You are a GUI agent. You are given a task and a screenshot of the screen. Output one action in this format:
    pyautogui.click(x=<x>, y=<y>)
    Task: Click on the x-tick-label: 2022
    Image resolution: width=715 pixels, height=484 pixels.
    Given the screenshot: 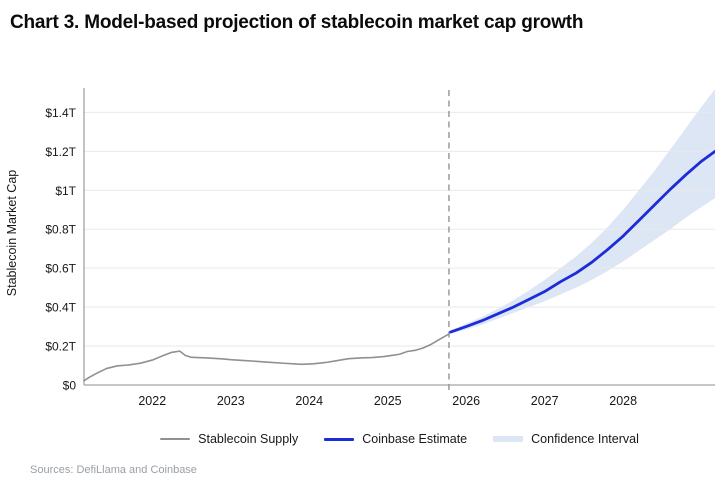 What is the action you would take?
    pyautogui.click(x=152, y=401)
    